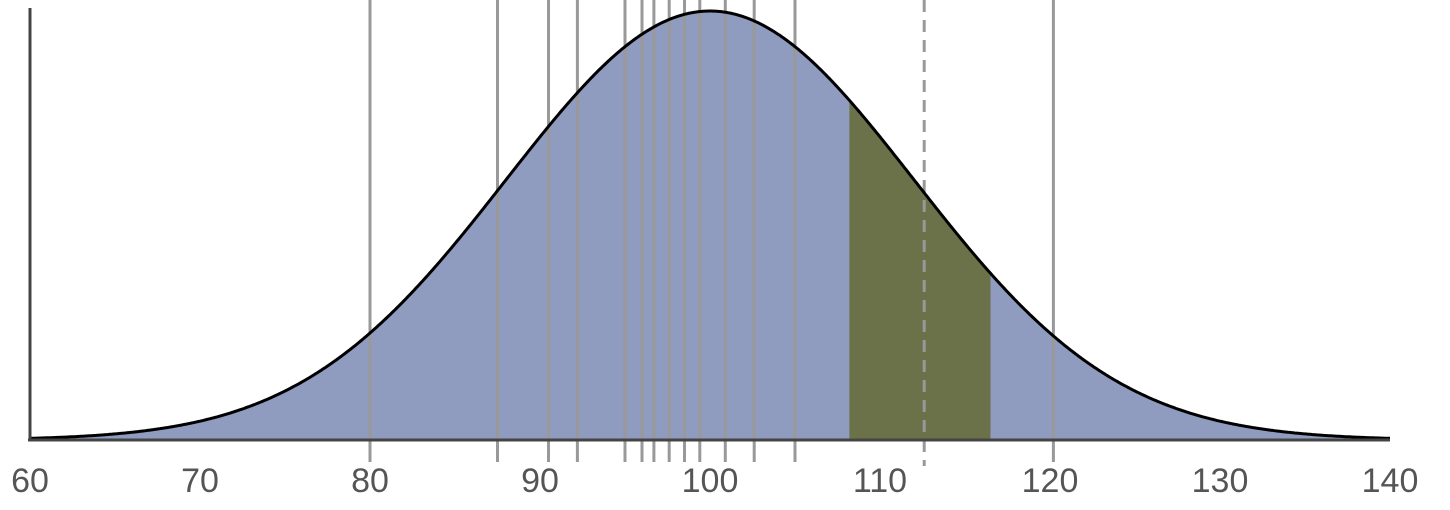 The width and height of the screenshot is (1450, 510). What do you see at coordinates (920, 270) in the screenshot?
I see `highlight-region` at bounding box center [920, 270].